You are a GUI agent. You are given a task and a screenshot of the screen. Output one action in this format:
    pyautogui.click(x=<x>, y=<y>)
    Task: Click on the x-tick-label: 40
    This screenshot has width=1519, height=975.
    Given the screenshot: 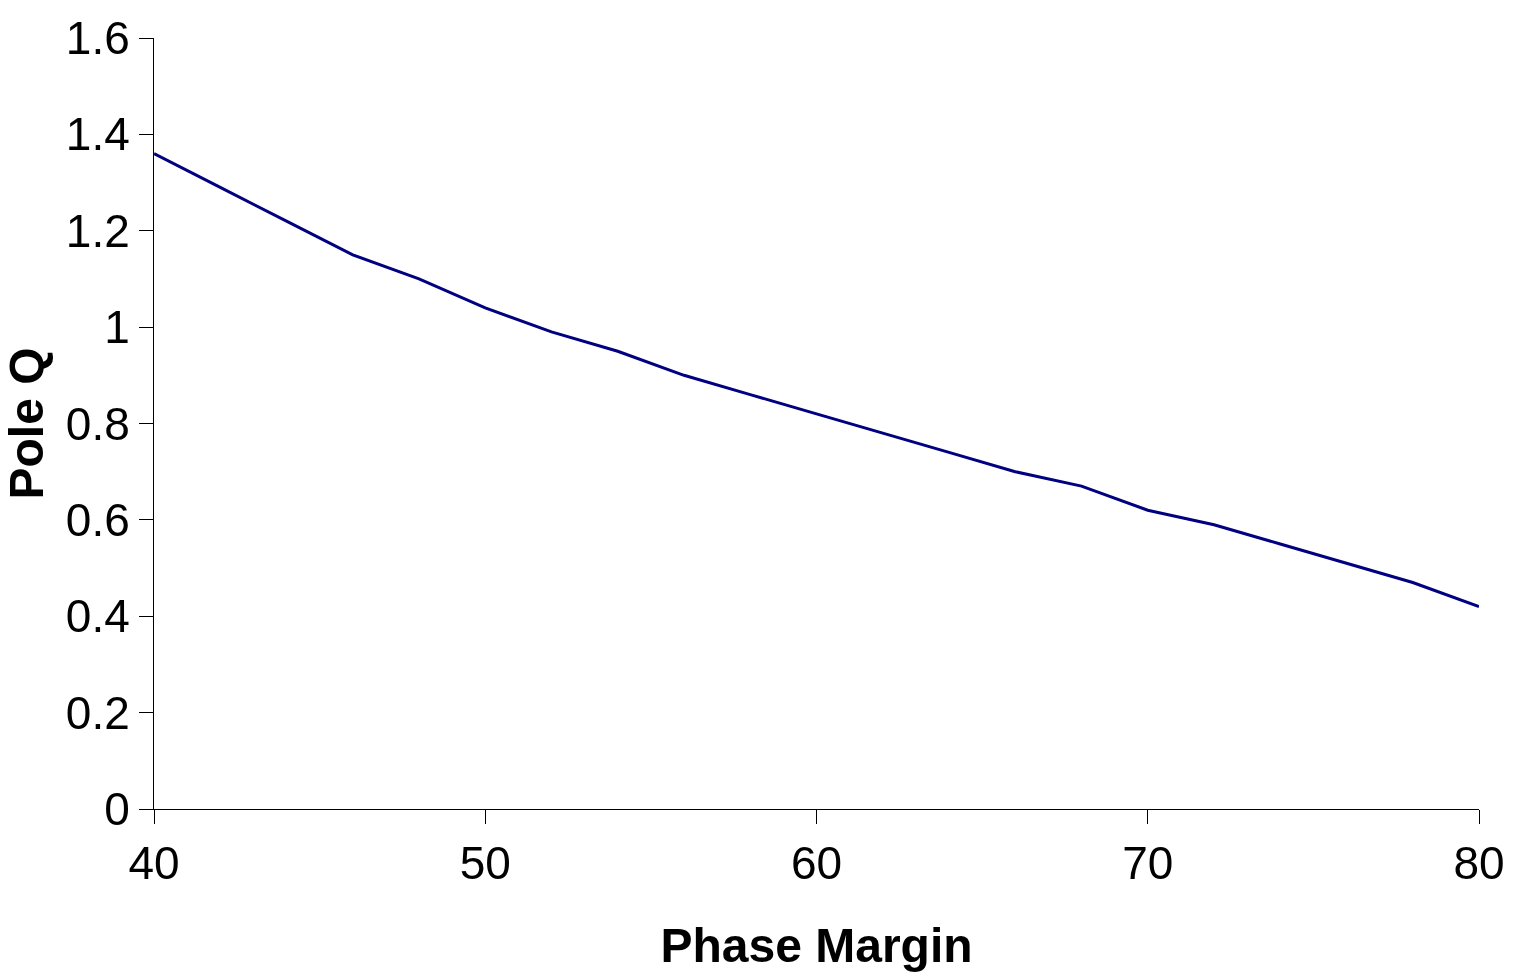 What is the action you would take?
    pyautogui.click(x=154, y=863)
    